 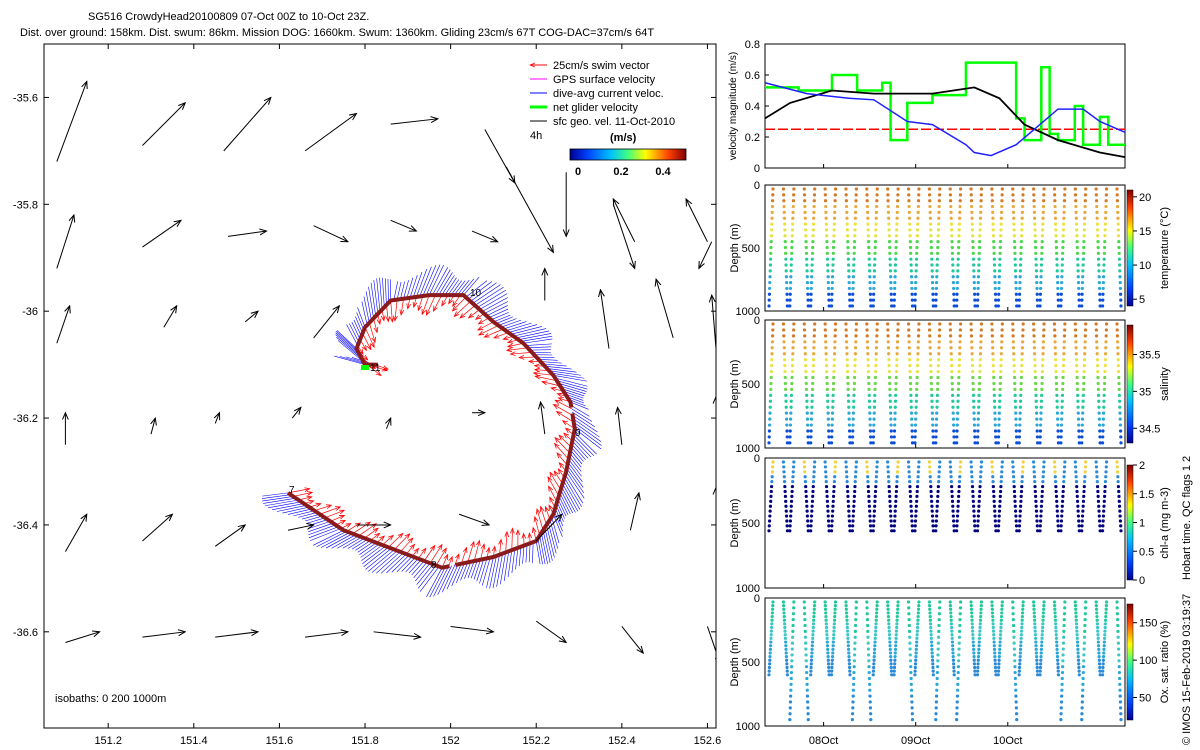 What do you see at coordinates (1165, 523) in the screenshot?
I see `colorbar-label: chl-a (mg m-3)` at bounding box center [1165, 523].